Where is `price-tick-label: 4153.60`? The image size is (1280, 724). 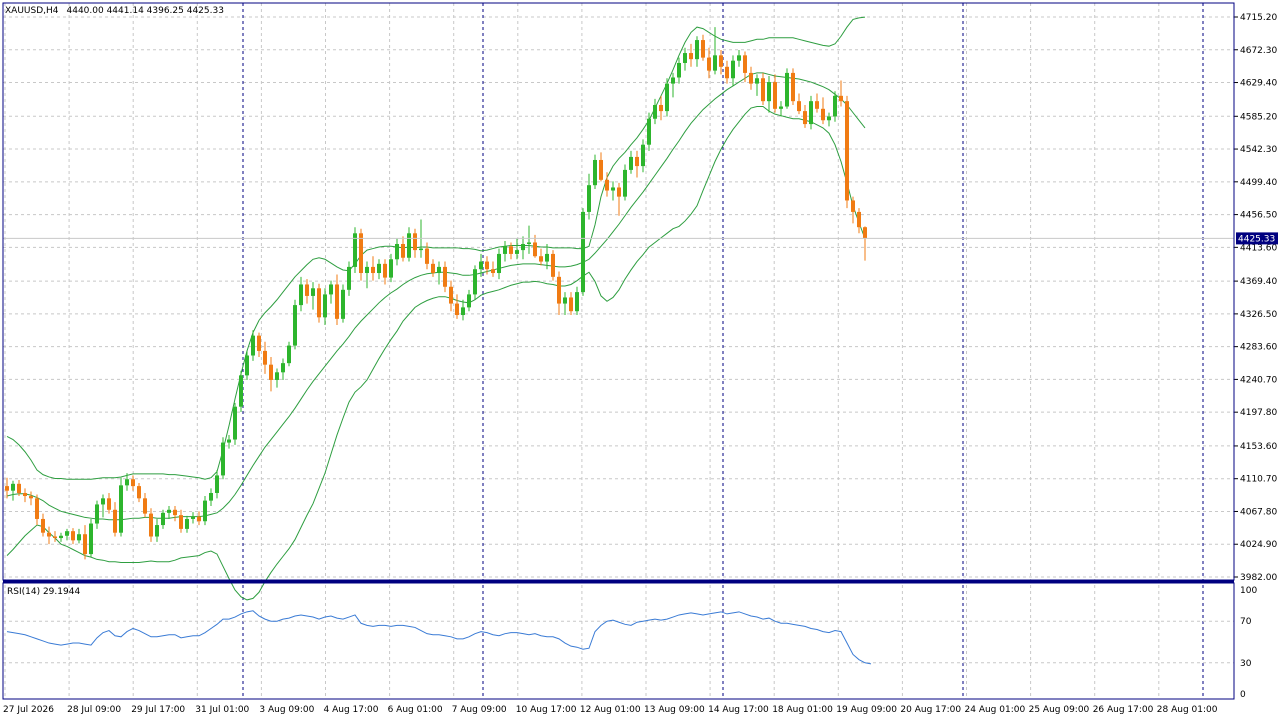 price-tick-label: 4153.60 is located at coordinates (1258, 447).